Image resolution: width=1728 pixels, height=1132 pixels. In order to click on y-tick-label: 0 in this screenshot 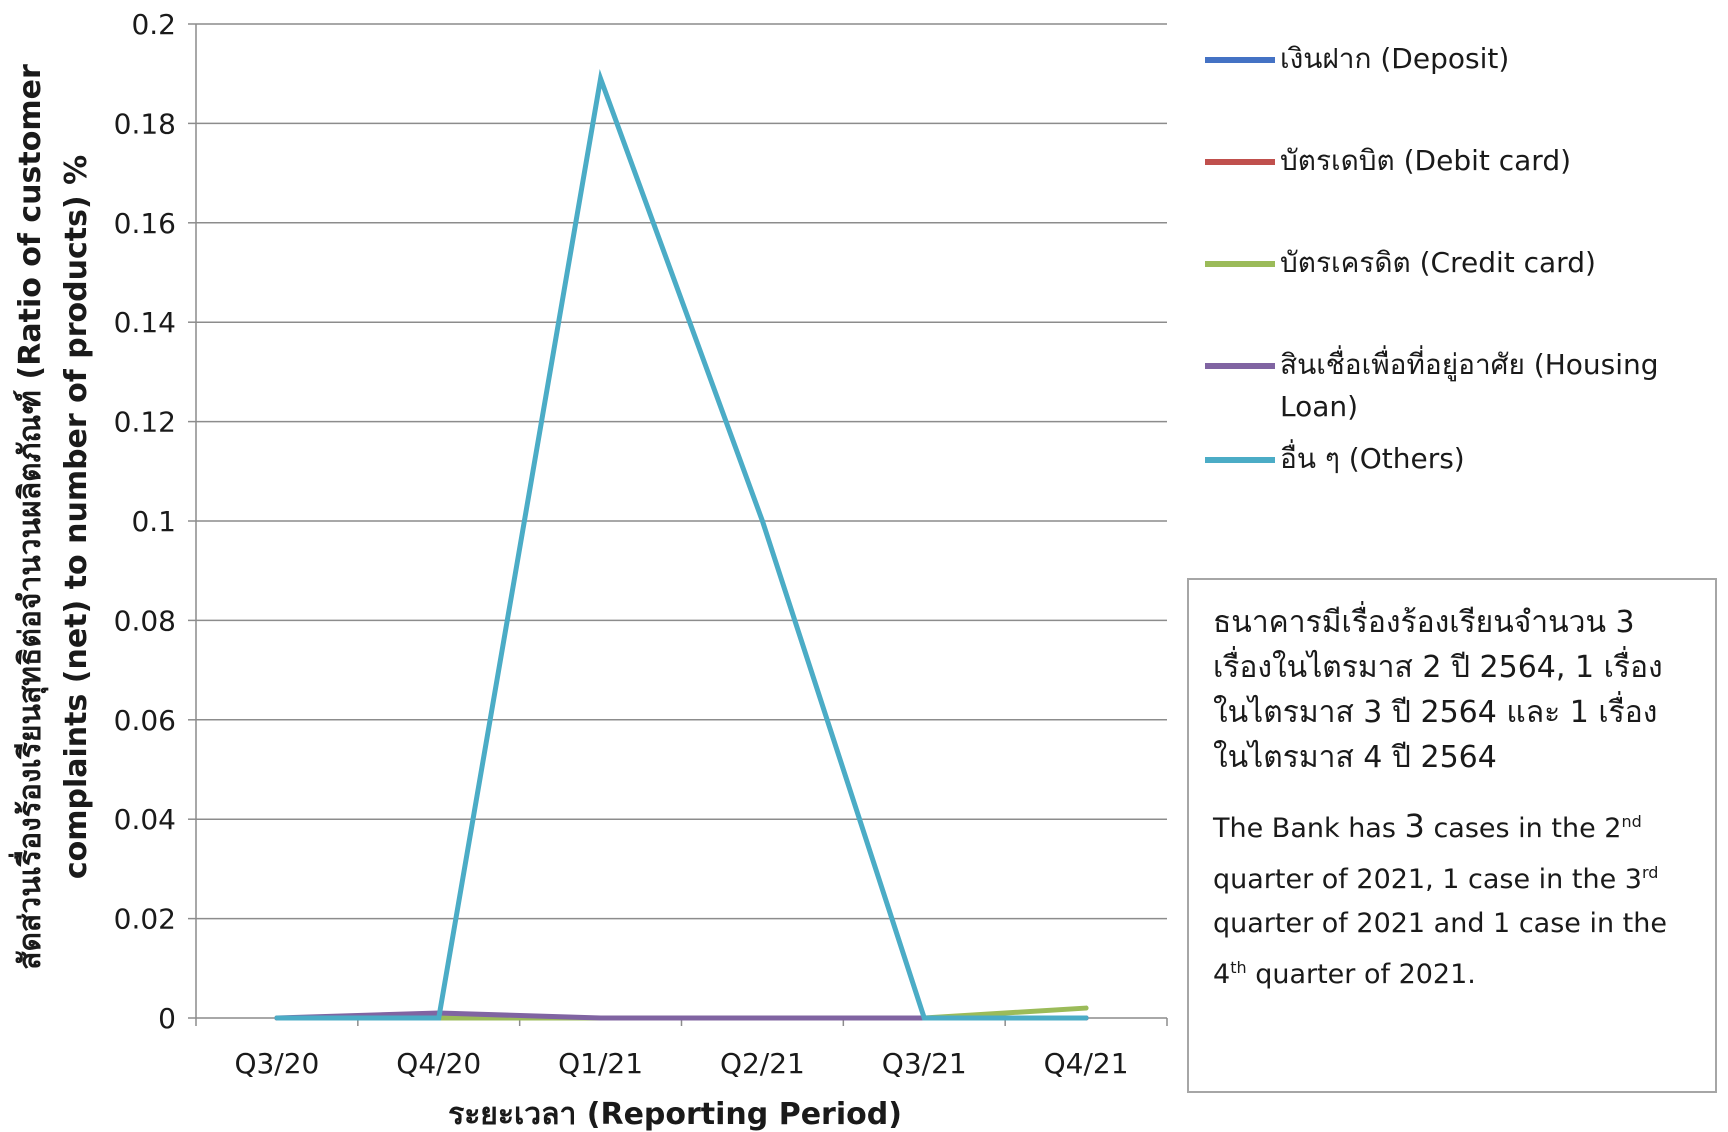, I will do `click(167, 1018)`.